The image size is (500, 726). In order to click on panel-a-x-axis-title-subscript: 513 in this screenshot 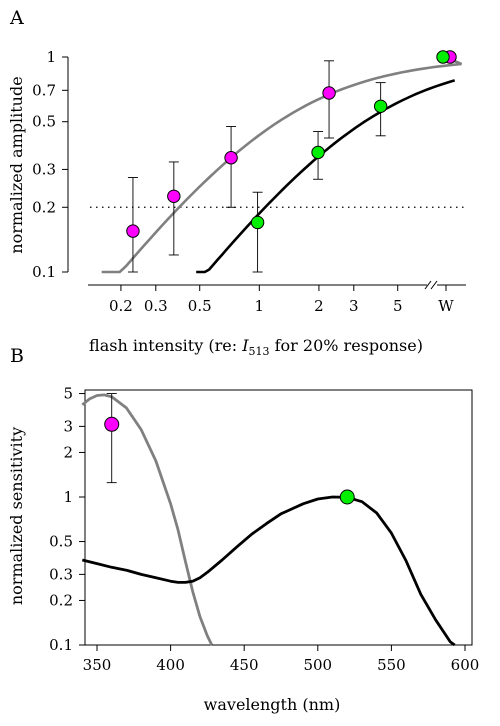, I will do `click(259, 351)`.